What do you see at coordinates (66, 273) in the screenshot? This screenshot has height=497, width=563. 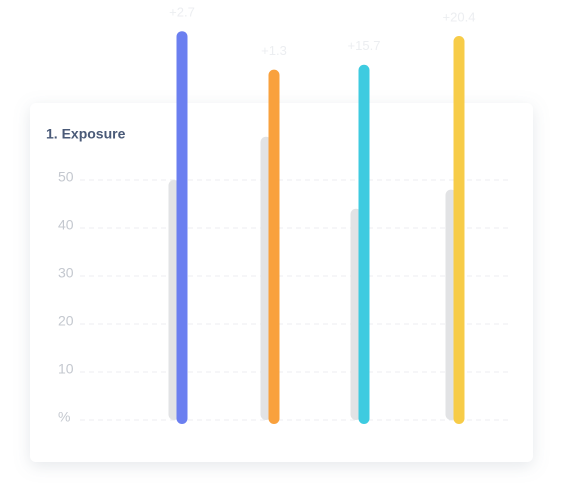 I see `y-tick-label: 30` at bounding box center [66, 273].